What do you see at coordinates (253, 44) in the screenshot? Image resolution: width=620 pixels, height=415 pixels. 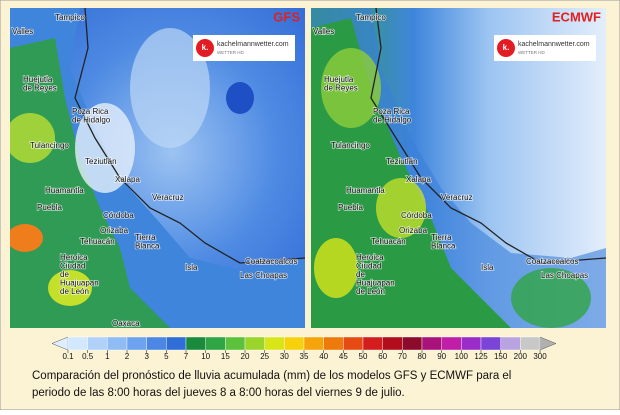 I see `logo-text: kachelmannwetter.com` at bounding box center [253, 44].